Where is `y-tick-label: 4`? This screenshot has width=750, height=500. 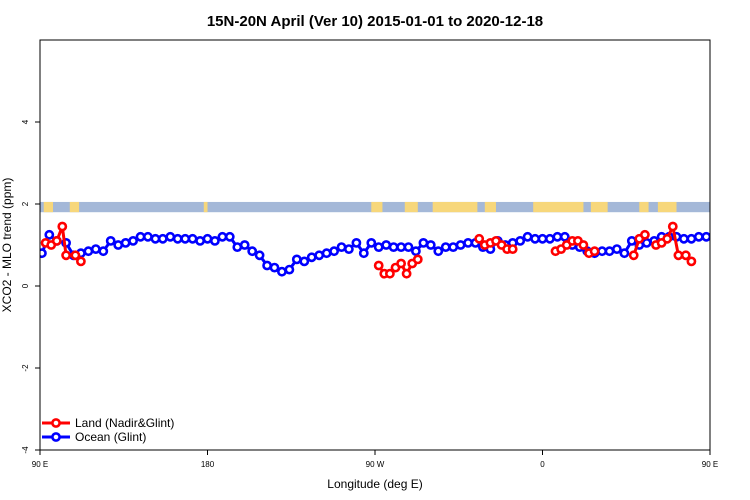
y-tick-label: 4 is located at coordinates (25, 121).